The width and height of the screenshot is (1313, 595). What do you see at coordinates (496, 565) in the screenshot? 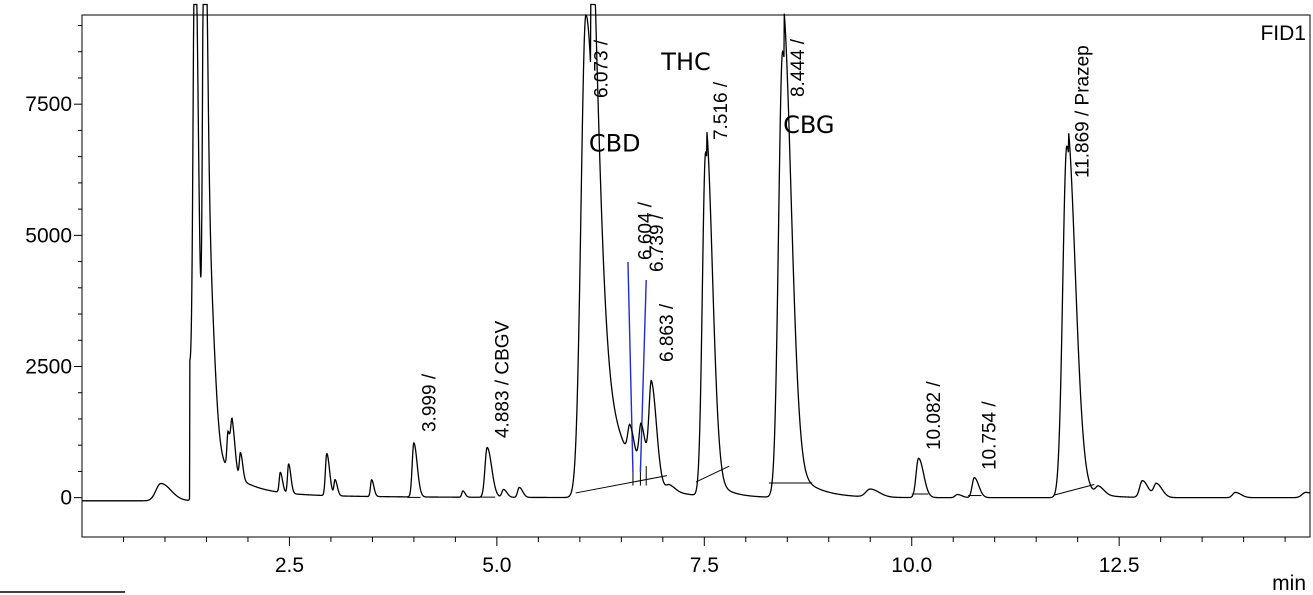
I see `x-tick-label: 5.0` at bounding box center [496, 565].